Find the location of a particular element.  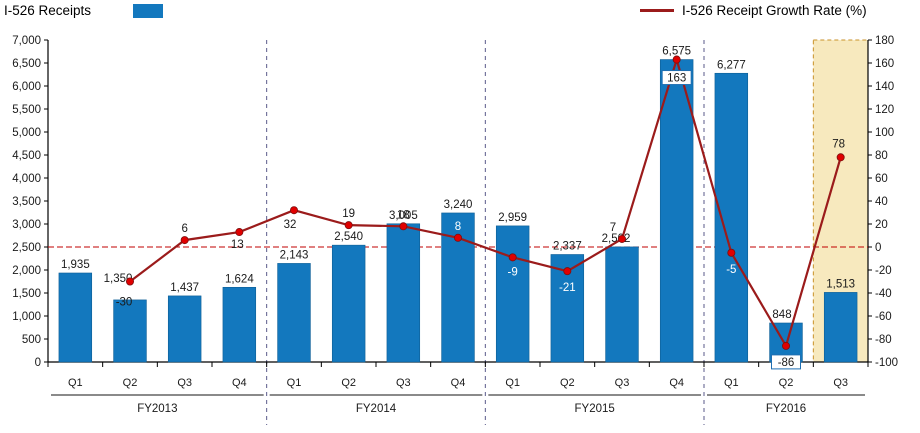

y-tick-label-left: 6,500 is located at coordinates (26, 64).